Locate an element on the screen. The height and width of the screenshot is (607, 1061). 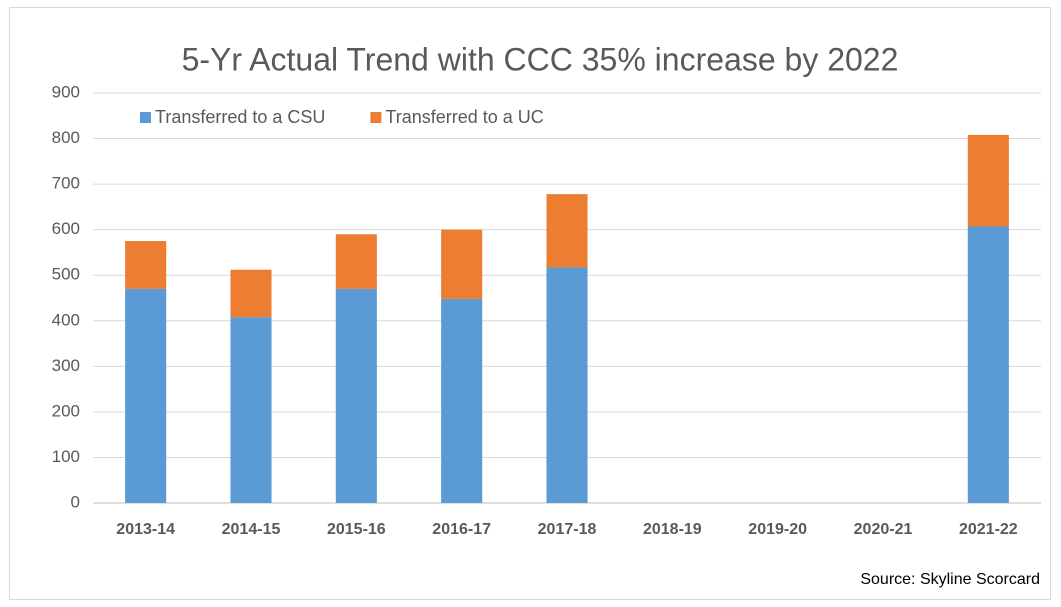
y-tick-label: 400 is located at coordinates (66, 319).